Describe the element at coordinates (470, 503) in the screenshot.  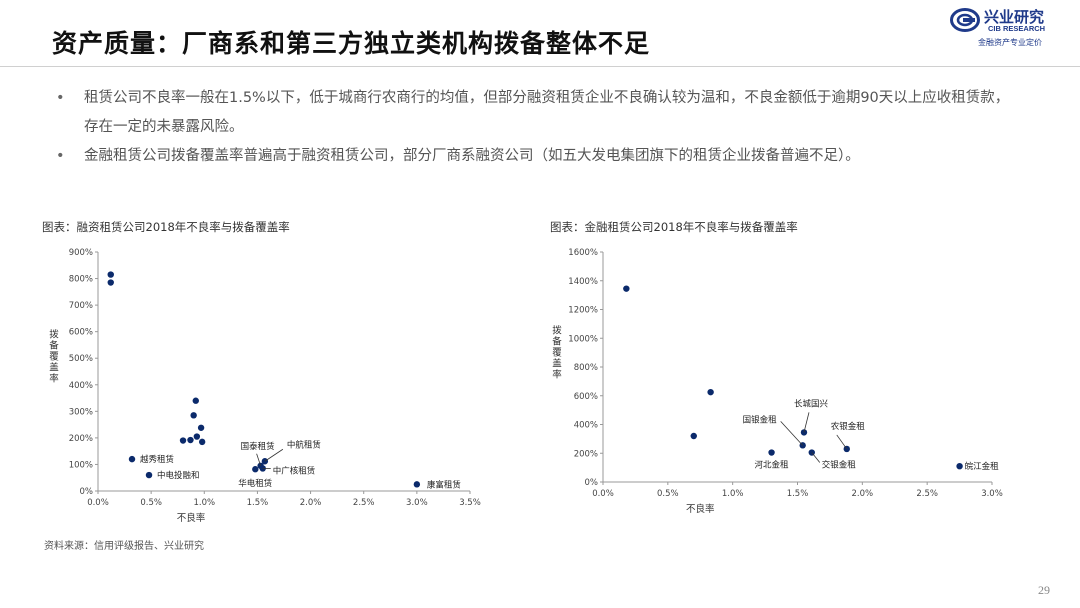
I see `x-tick-label: 3.5%` at that location.